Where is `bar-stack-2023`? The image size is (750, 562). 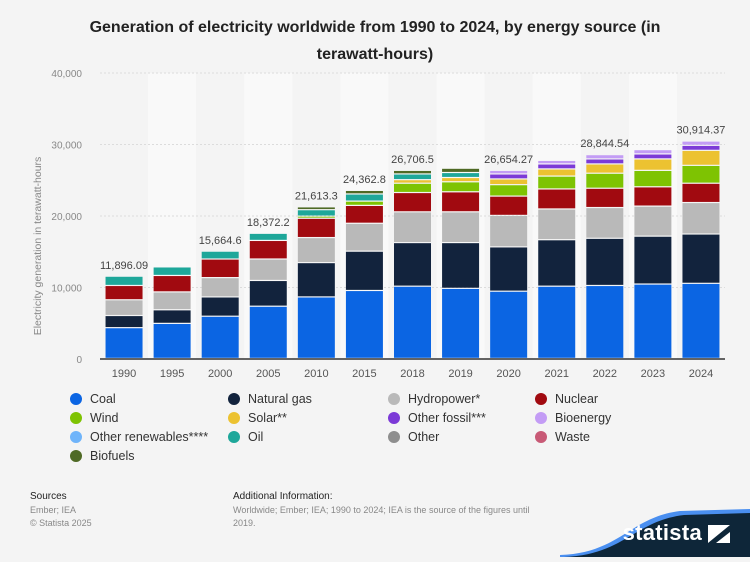
bar-stack-2023 is located at coordinates (653, 254).